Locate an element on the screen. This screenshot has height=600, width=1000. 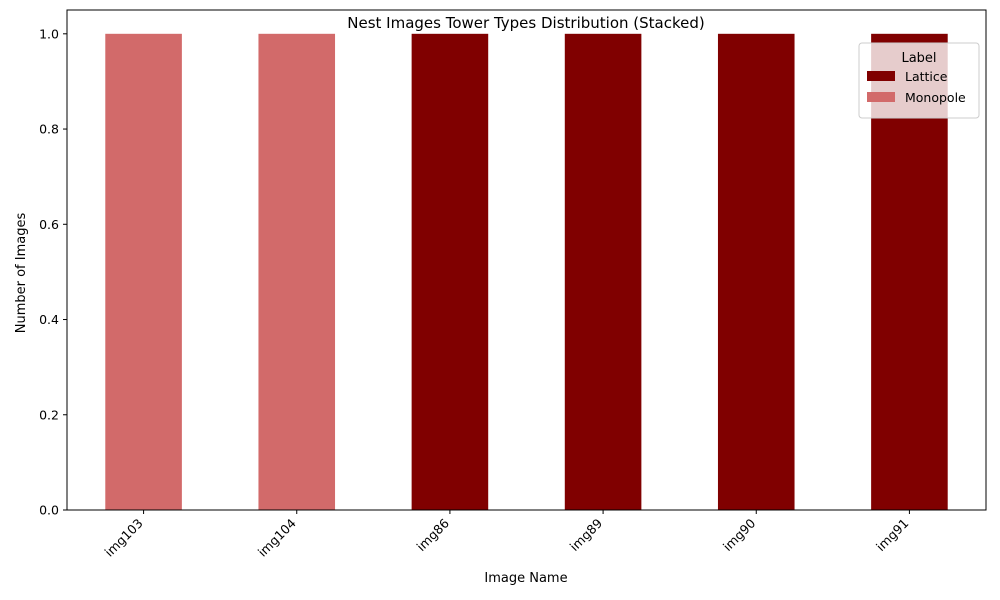
y-tick-label: 0.2 is located at coordinates (49, 414).